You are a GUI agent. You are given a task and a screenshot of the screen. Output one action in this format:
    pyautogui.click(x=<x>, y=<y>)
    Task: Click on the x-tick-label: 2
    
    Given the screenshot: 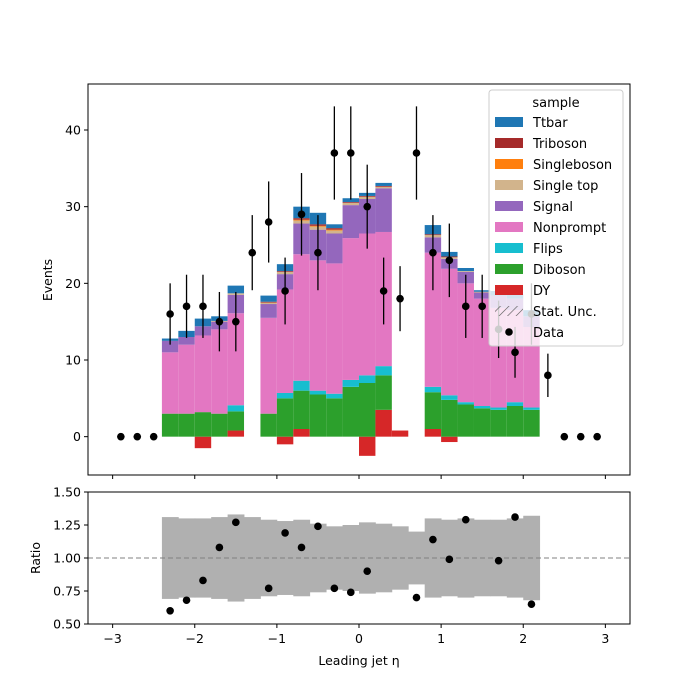 What is the action you would take?
    pyautogui.click(x=523, y=638)
    